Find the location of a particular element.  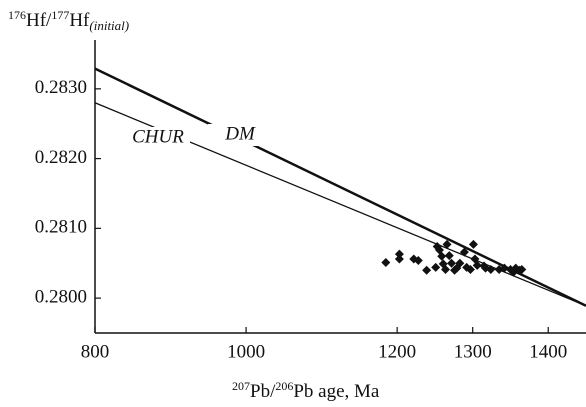

y-axis-title-part: 177 is located at coordinates (60, 15).